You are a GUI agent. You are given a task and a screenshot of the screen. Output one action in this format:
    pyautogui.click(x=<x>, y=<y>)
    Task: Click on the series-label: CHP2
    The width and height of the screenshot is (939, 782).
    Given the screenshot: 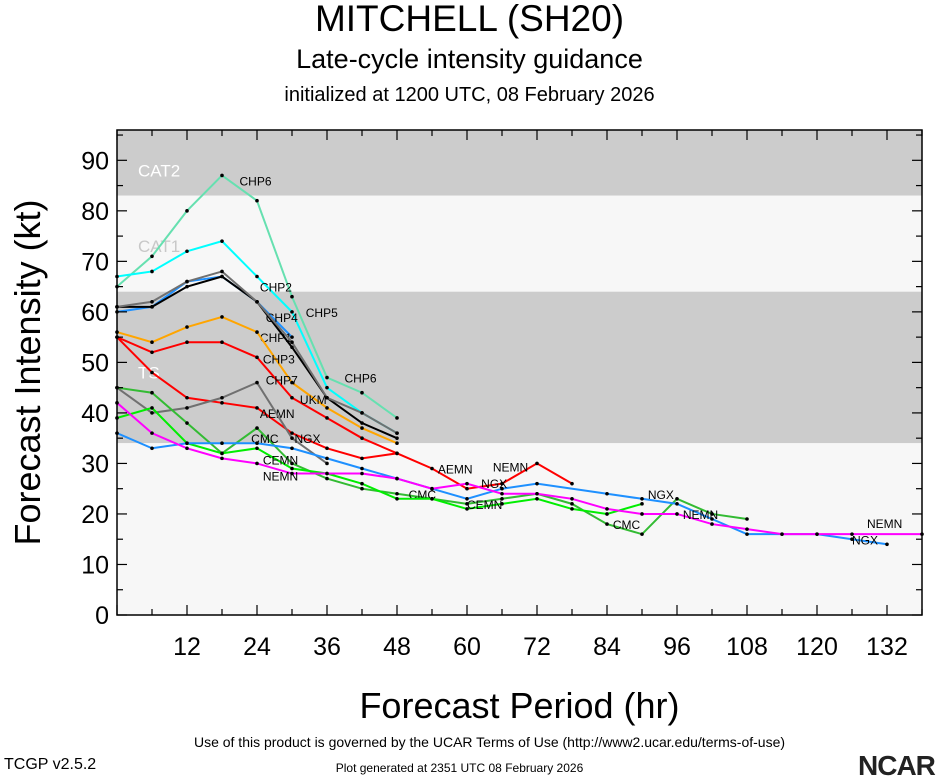 What is the action you would take?
    pyautogui.click(x=276, y=288)
    